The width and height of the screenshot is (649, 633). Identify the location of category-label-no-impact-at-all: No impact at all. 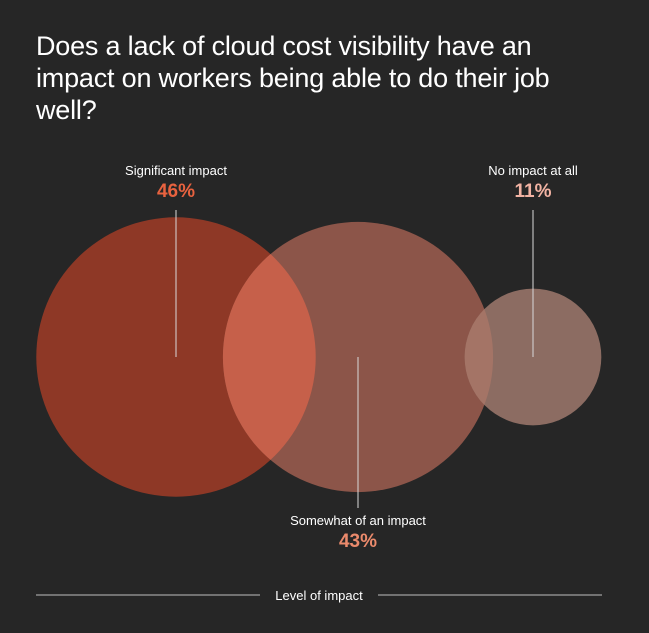
(533, 170).